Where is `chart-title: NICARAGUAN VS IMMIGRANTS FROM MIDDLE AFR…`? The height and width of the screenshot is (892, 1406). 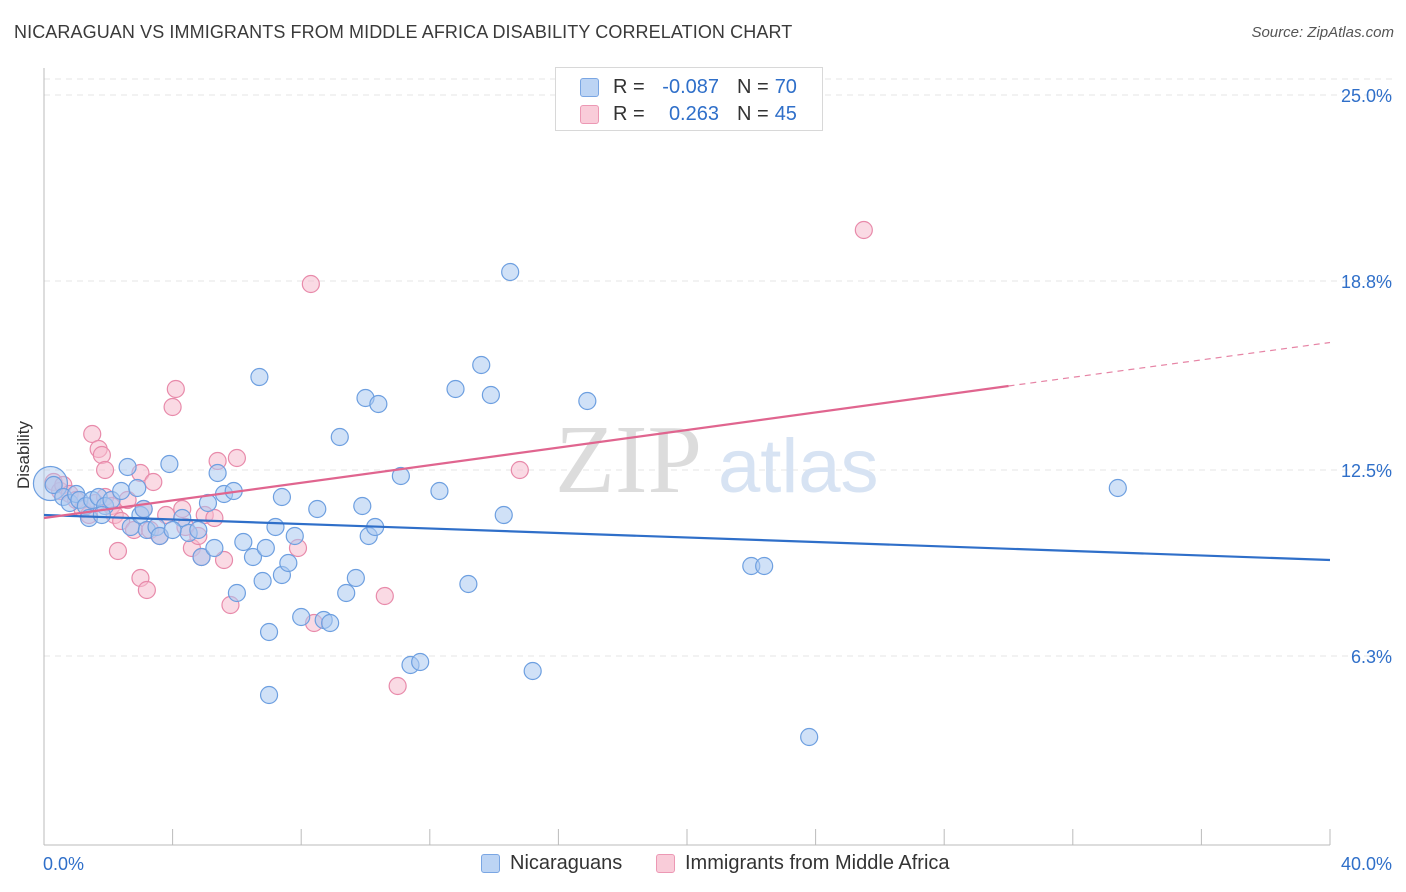 chart-title: NICARAGUAN VS IMMIGRANTS FROM MIDDLE AFR… is located at coordinates (403, 32).